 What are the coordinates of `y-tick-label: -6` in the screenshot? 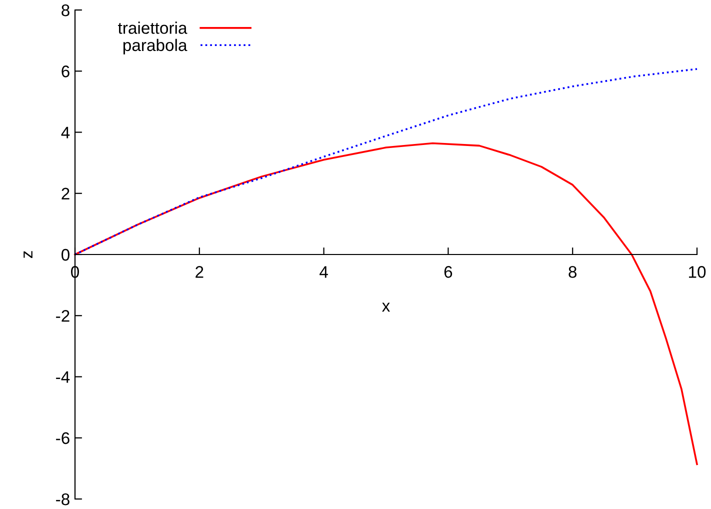 It's located at (63, 438).